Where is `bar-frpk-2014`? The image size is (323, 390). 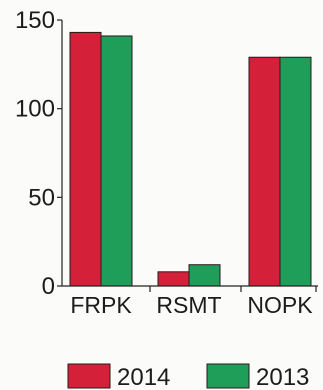 bar-frpk-2014 is located at coordinates (85, 159).